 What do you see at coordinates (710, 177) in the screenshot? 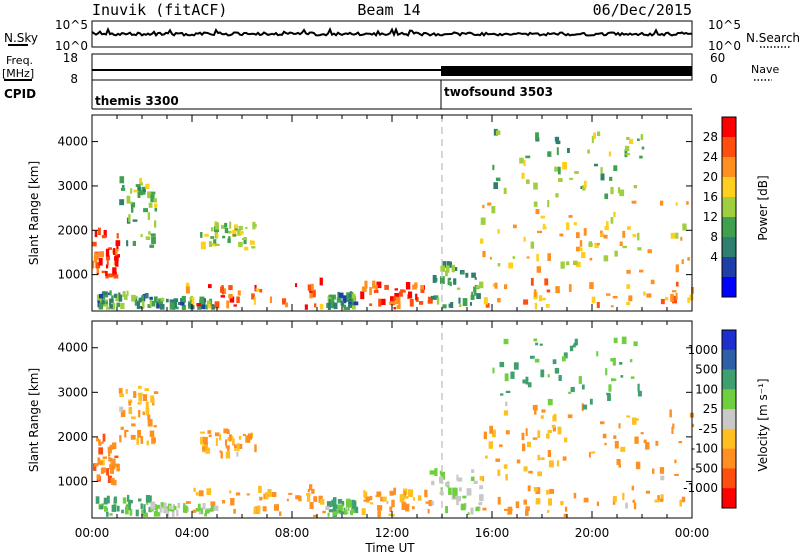
I see `colorbar-tick-label: 20` at bounding box center [710, 177].